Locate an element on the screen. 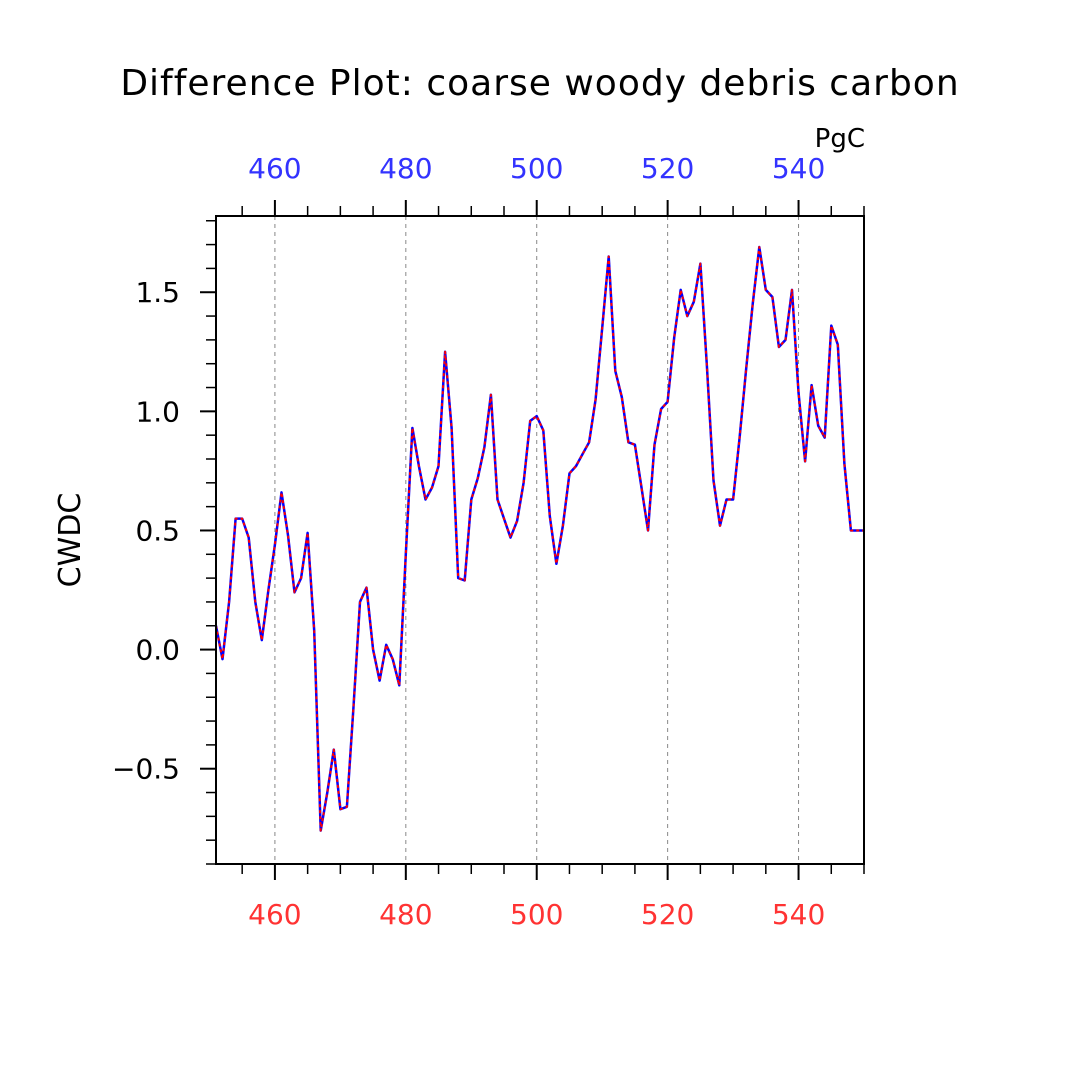 This screenshot has width=1080, height=1080. y-tick-label: 1.0 is located at coordinates (157, 411).